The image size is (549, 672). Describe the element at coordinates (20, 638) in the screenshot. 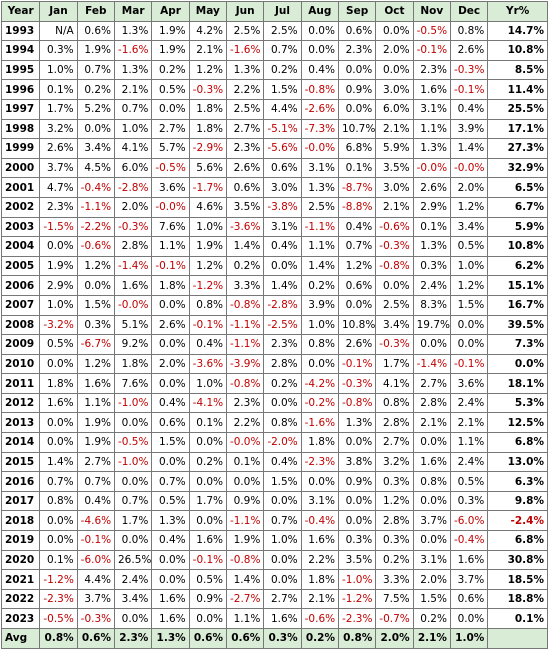

I see `avg-label: Avg` at that location.